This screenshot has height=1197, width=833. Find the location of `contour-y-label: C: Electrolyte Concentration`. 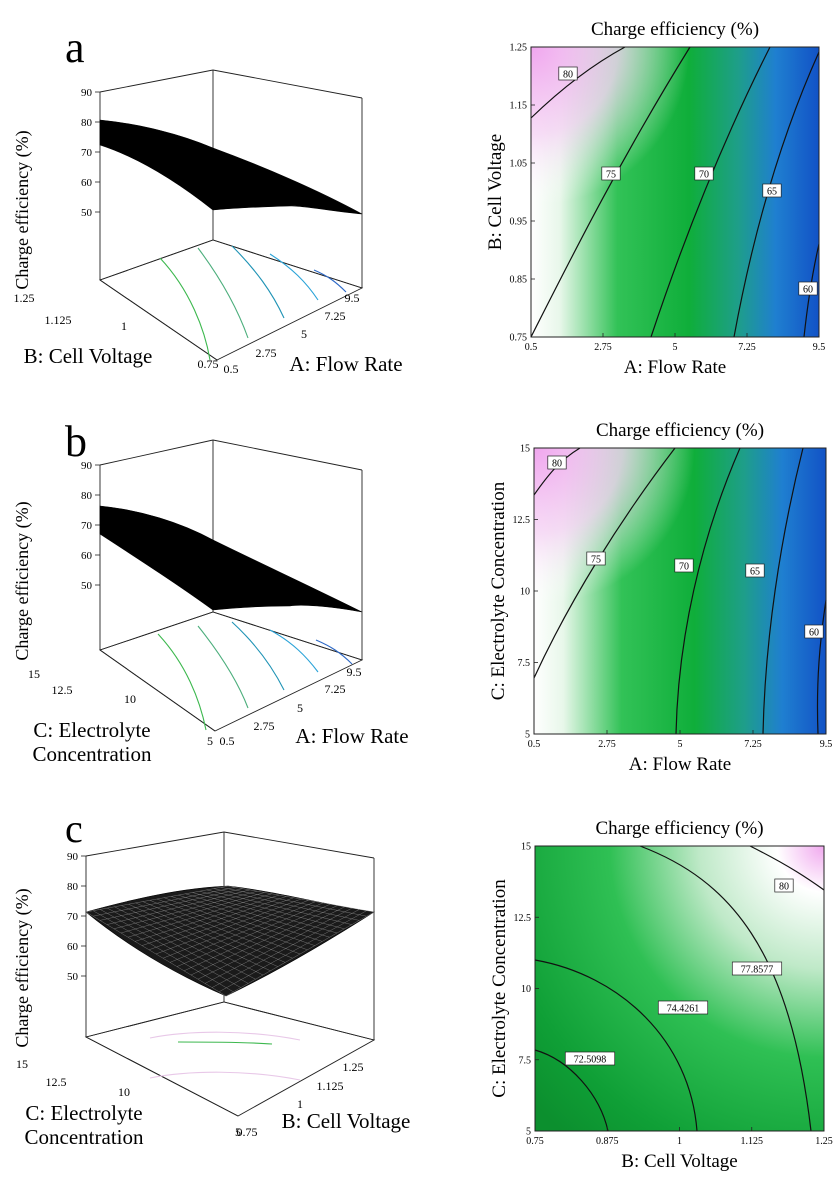

contour-y-label: C: Electrolyte Concentration is located at coordinates (498, 590).